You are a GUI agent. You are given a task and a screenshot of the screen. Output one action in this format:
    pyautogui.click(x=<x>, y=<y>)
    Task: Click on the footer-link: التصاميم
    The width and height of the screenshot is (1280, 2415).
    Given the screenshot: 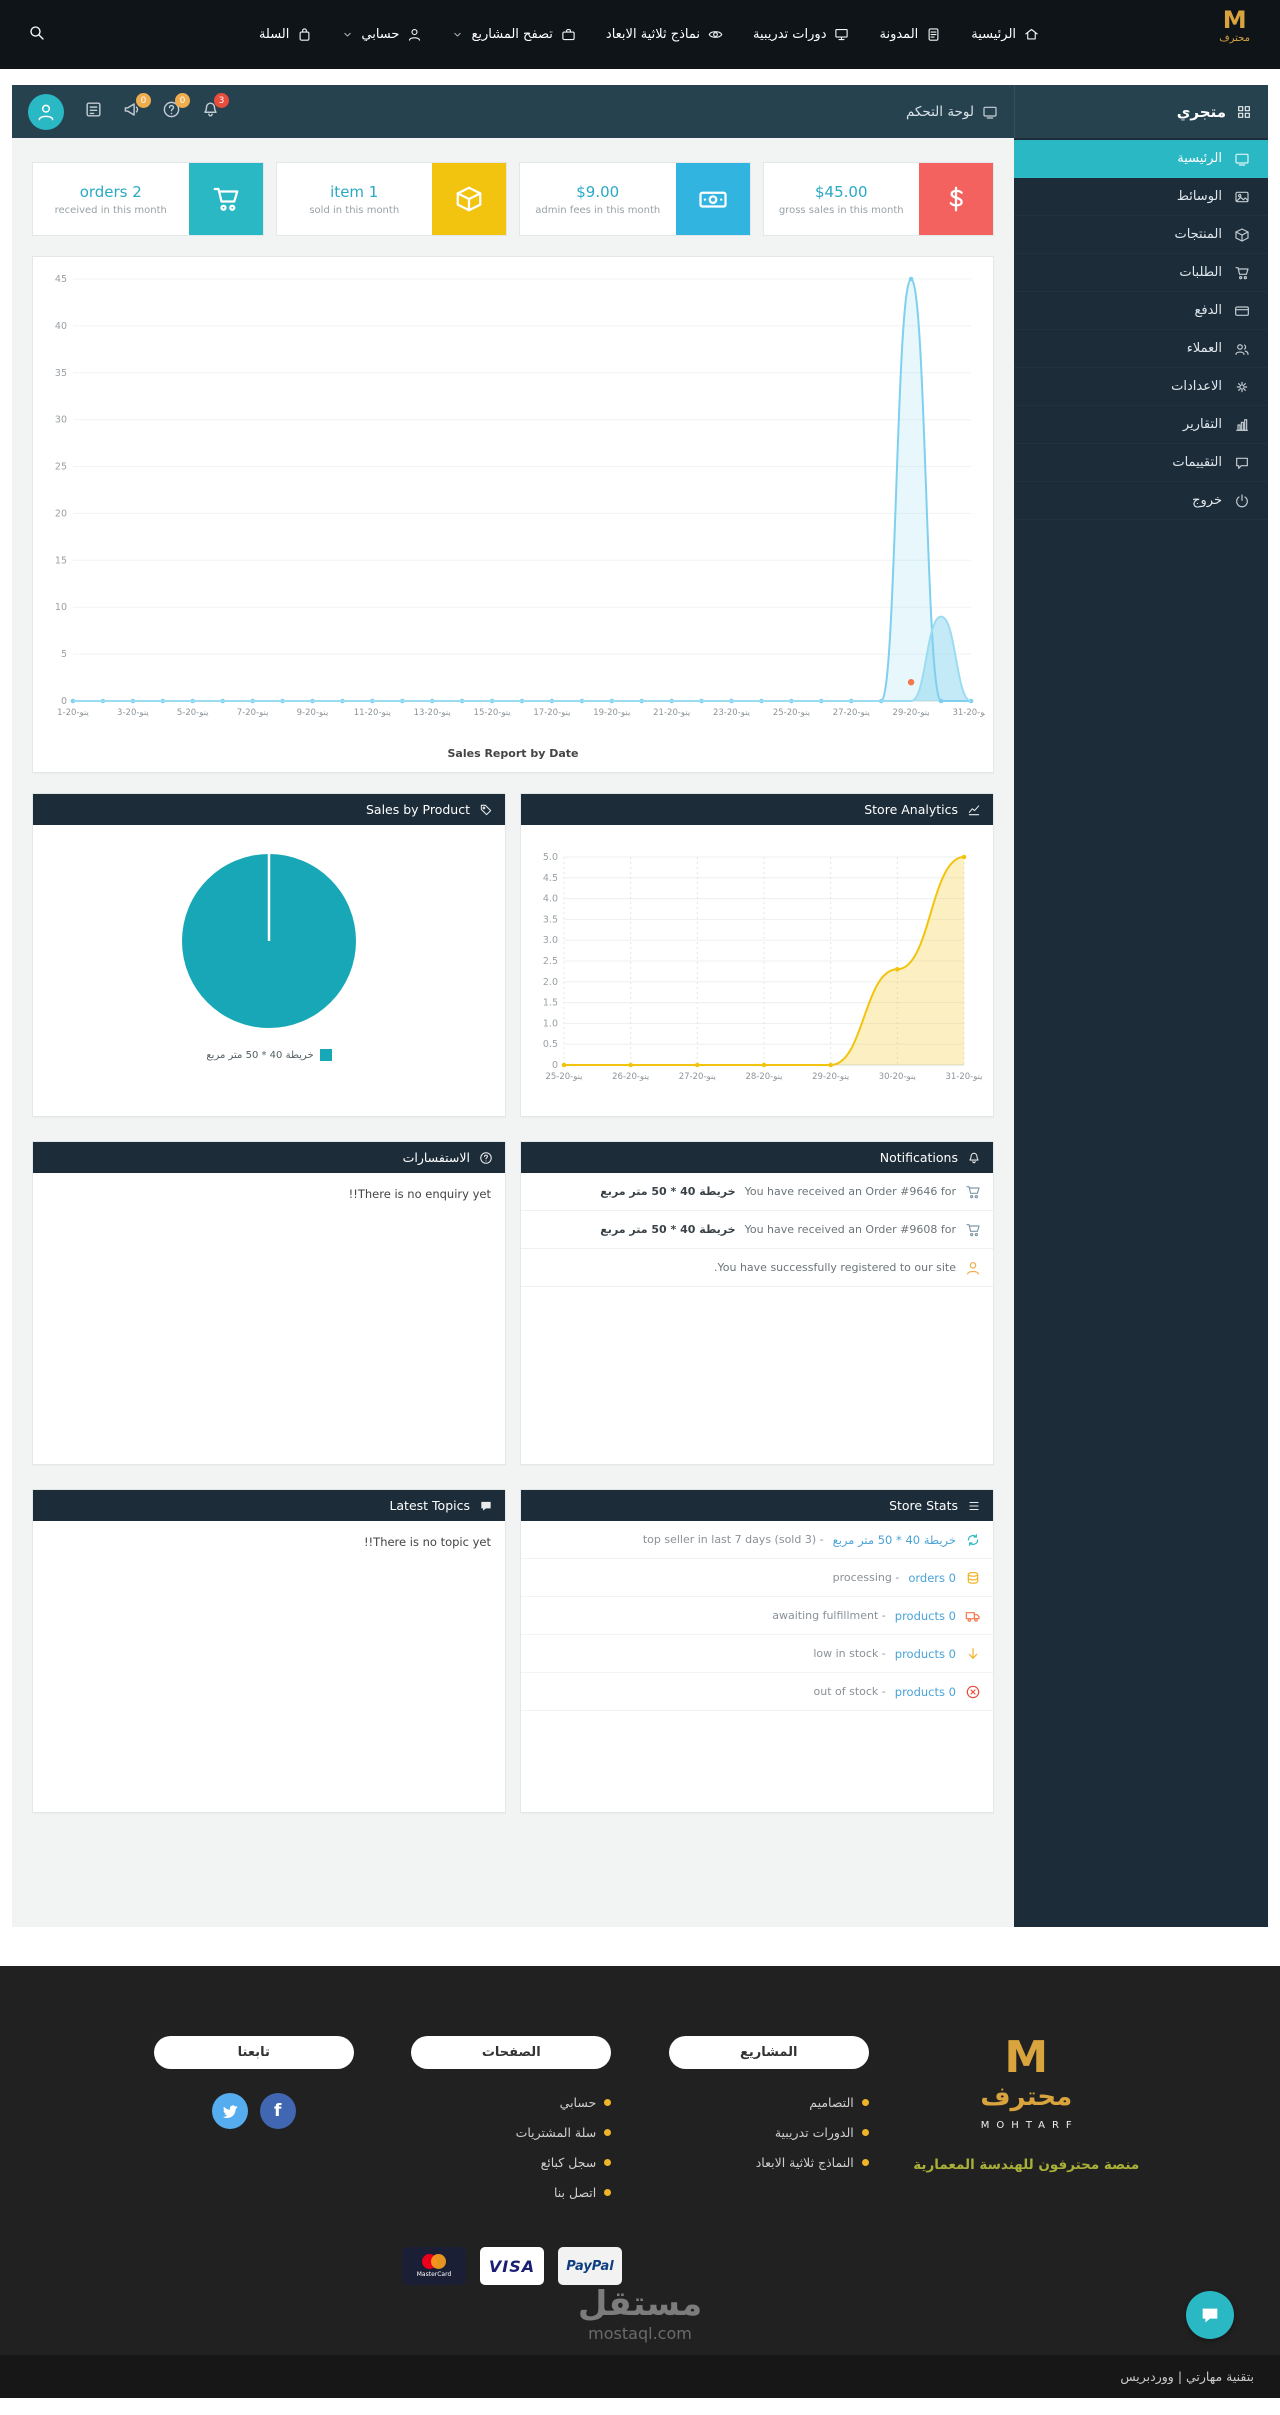 What is the action you would take?
    pyautogui.click(x=769, y=2102)
    